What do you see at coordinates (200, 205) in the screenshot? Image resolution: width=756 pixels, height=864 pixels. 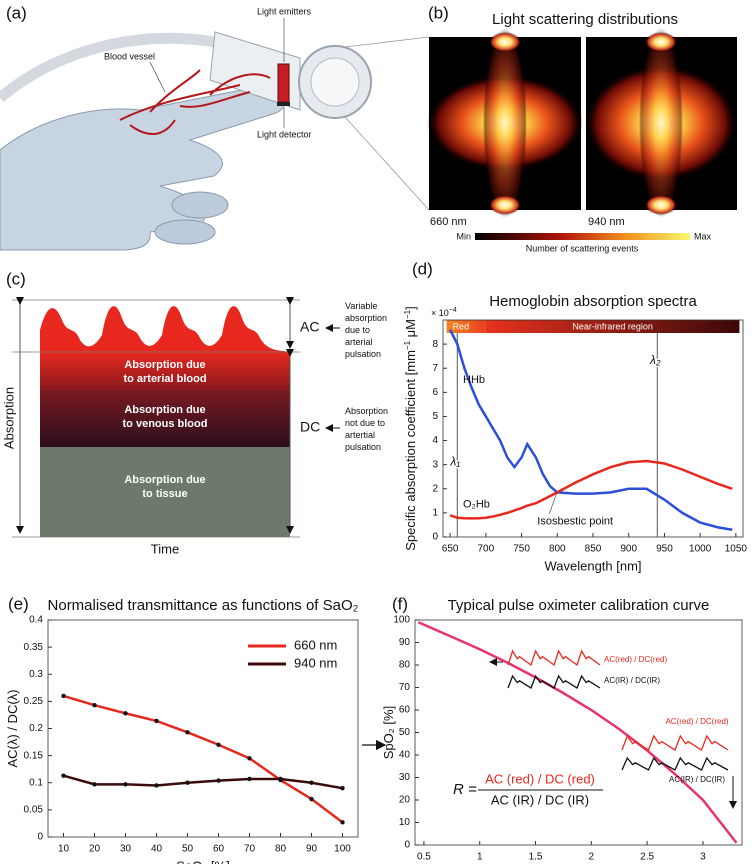 I see `finger` at bounding box center [200, 205].